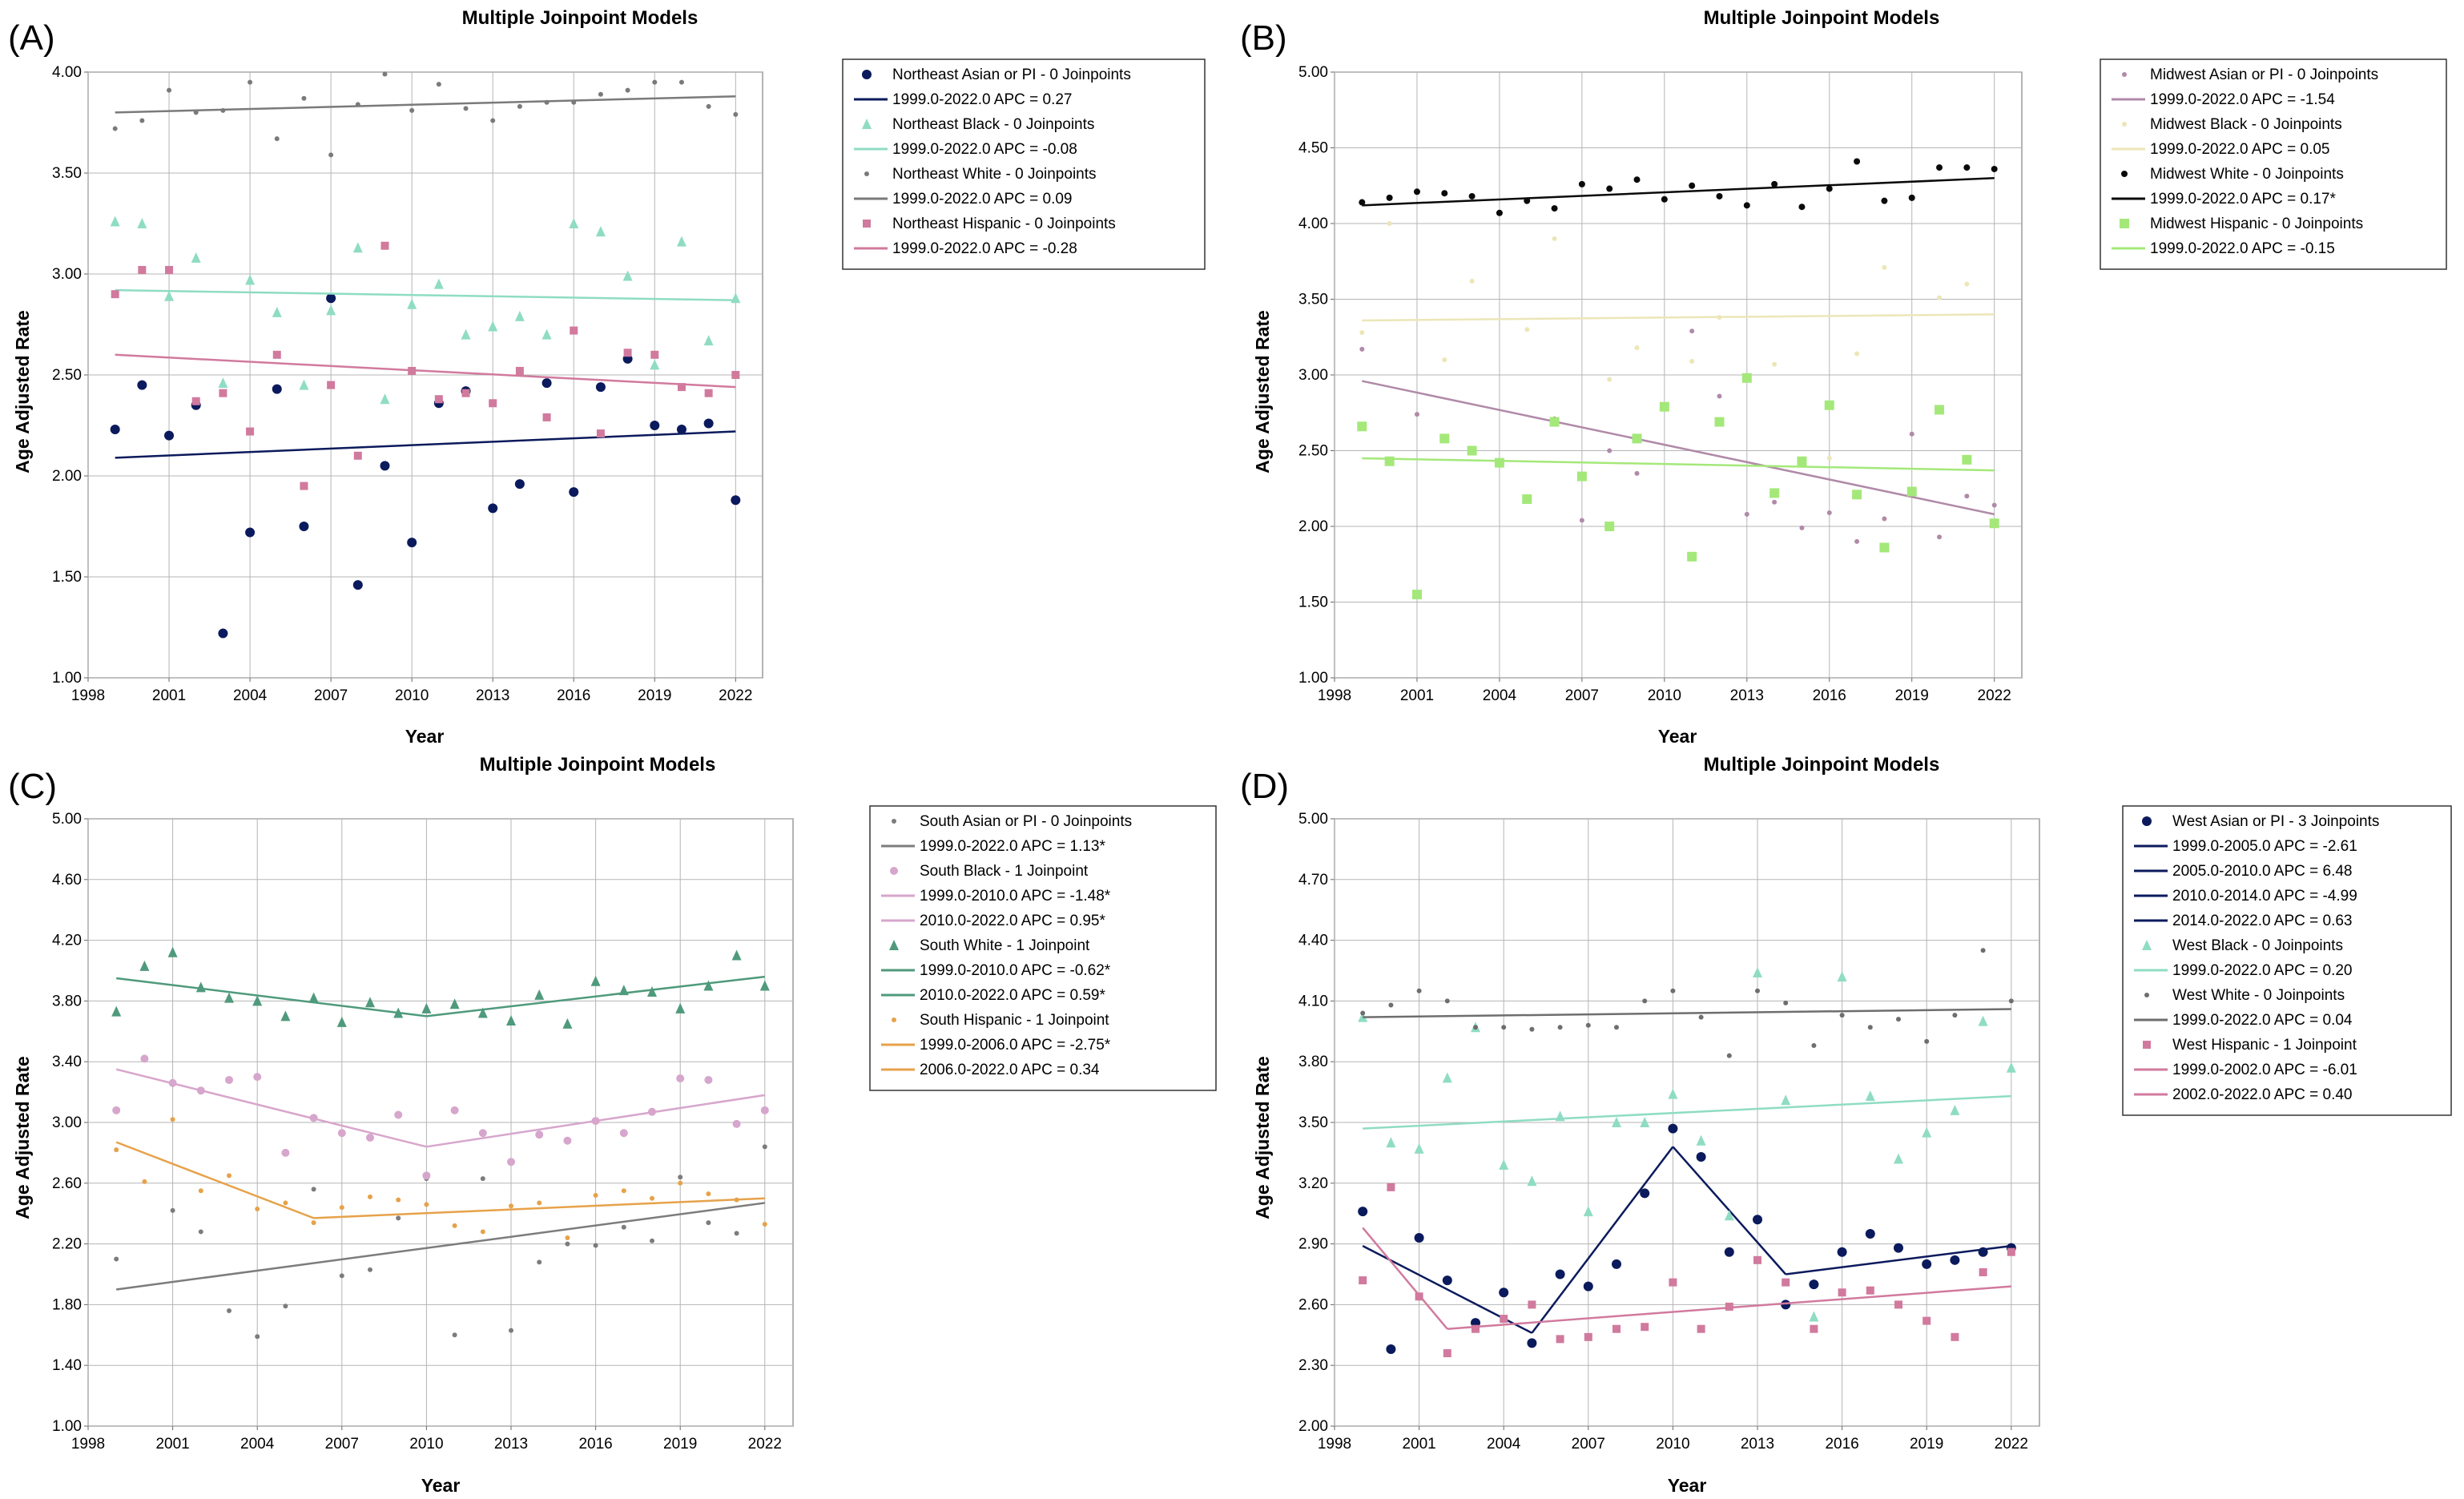 The height and width of the screenshot is (1499, 2464). I want to click on legend-fit-label: 1999.0-2010.0 APC = -0.62*, so click(1016, 971).